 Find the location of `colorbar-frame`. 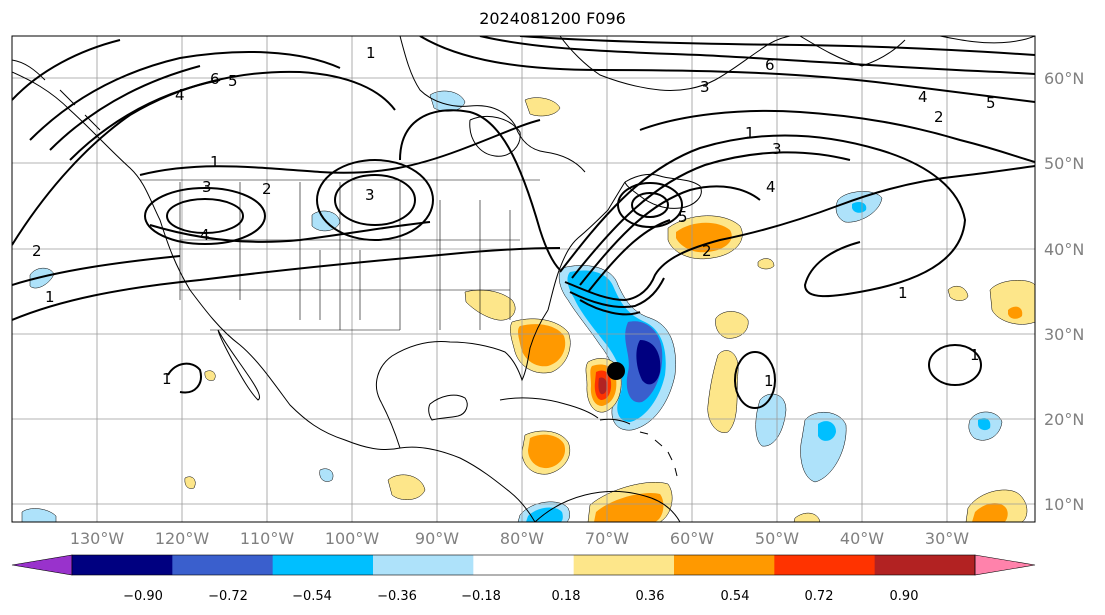

colorbar-frame is located at coordinates (523, 565).